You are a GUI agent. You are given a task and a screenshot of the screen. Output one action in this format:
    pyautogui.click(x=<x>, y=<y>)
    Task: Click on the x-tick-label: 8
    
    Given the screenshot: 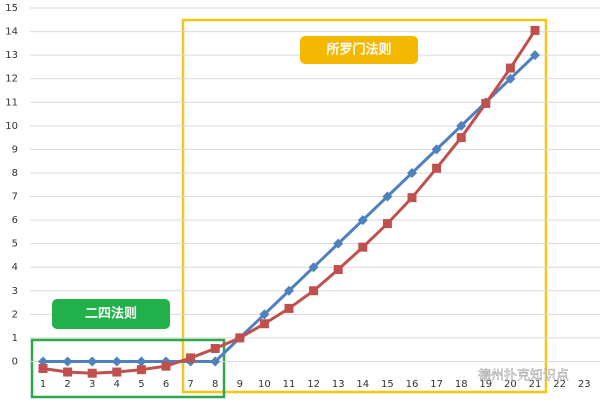 What is the action you would take?
    pyautogui.click(x=215, y=384)
    